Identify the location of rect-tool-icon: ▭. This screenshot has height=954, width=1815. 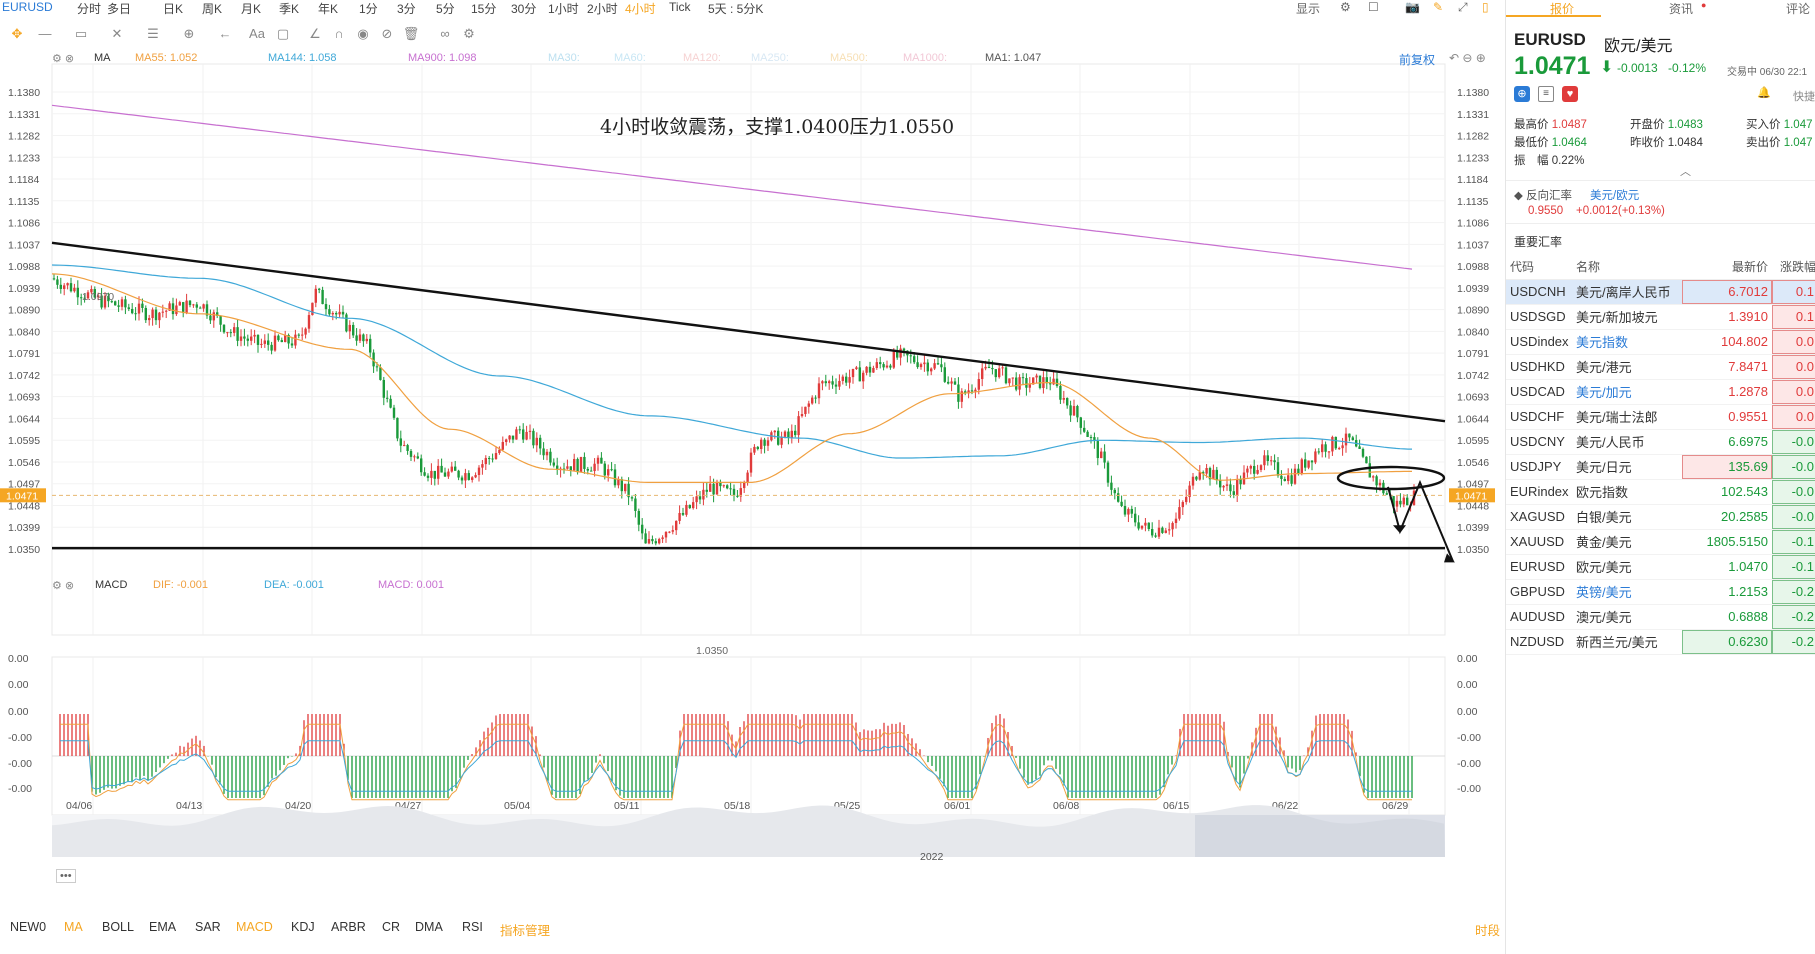
(81, 33).